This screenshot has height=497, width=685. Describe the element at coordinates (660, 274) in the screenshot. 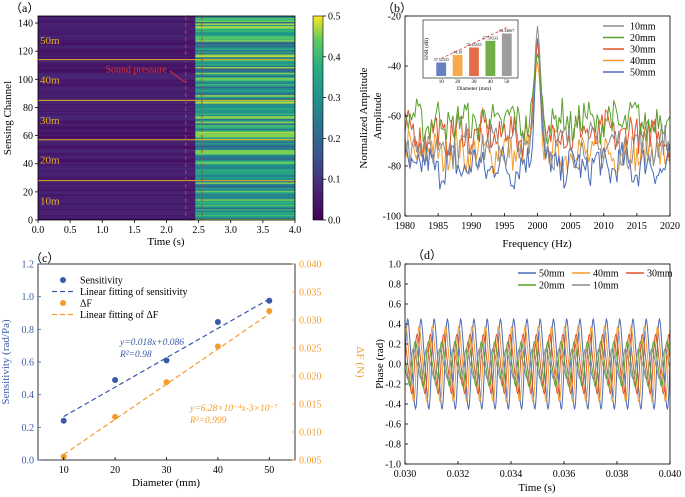

I see `legend-label-30mm: 30mm` at that location.